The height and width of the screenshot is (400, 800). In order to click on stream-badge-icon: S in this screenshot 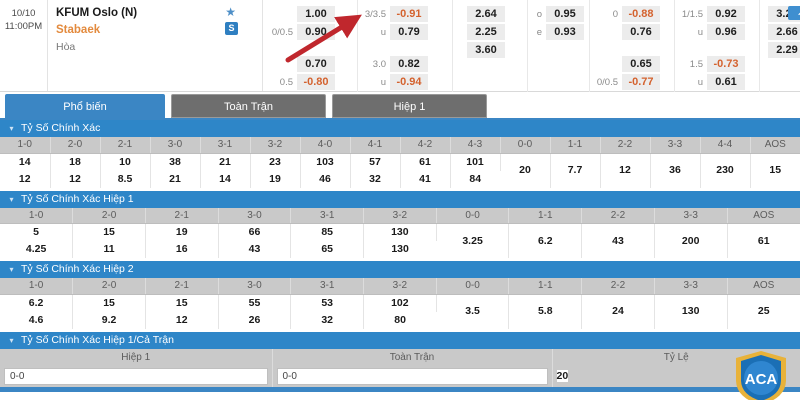, I will do `click(231, 28)`.